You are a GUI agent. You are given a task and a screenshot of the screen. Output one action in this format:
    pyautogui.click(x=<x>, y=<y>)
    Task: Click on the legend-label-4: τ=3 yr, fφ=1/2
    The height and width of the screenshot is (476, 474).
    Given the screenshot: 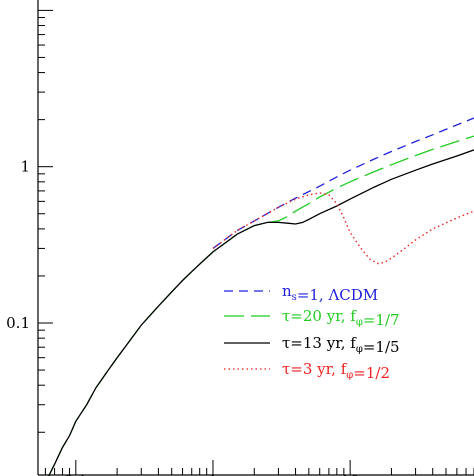 What is the action you would take?
    pyautogui.click(x=336, y=371)
    